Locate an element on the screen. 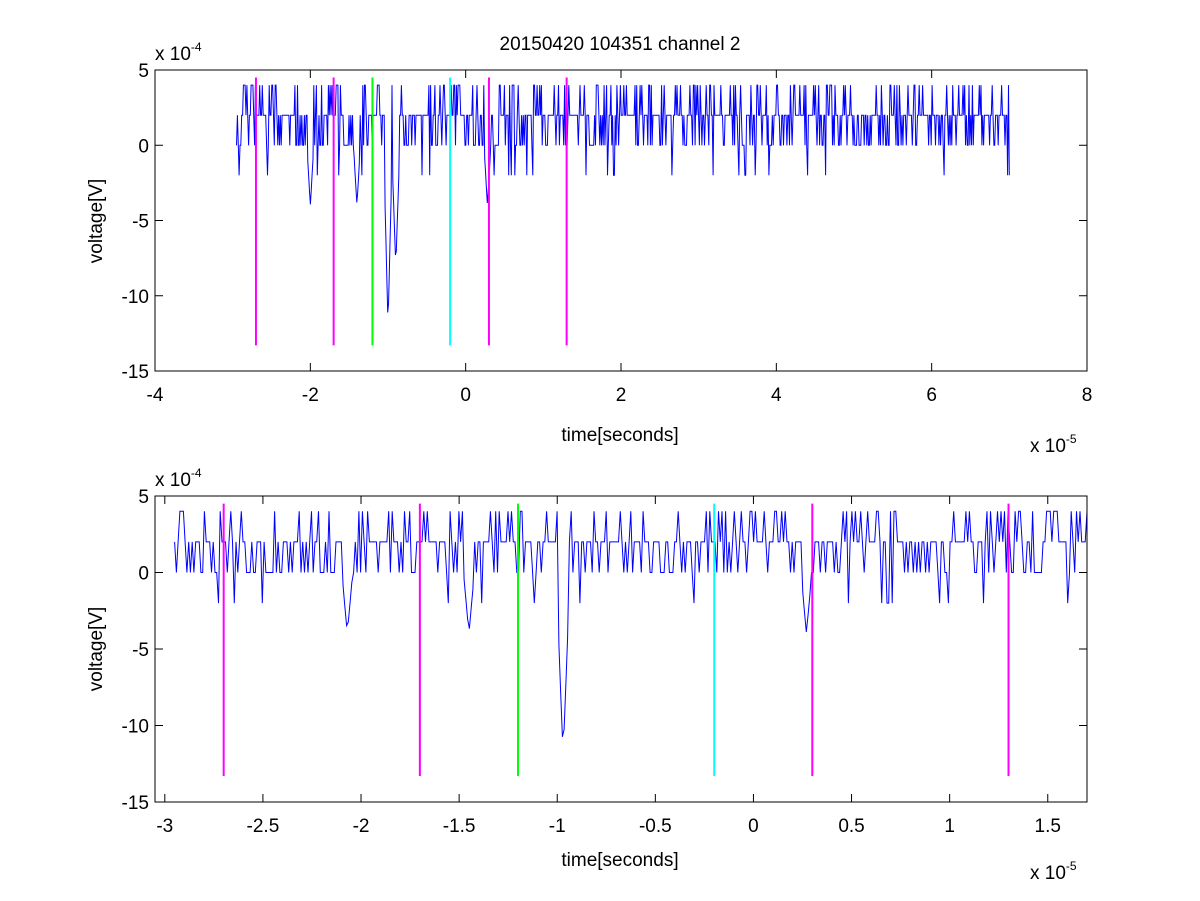 This screenshot has width=1200, height=901. x-tick-label: 6 is located at coordinates (931, 395).